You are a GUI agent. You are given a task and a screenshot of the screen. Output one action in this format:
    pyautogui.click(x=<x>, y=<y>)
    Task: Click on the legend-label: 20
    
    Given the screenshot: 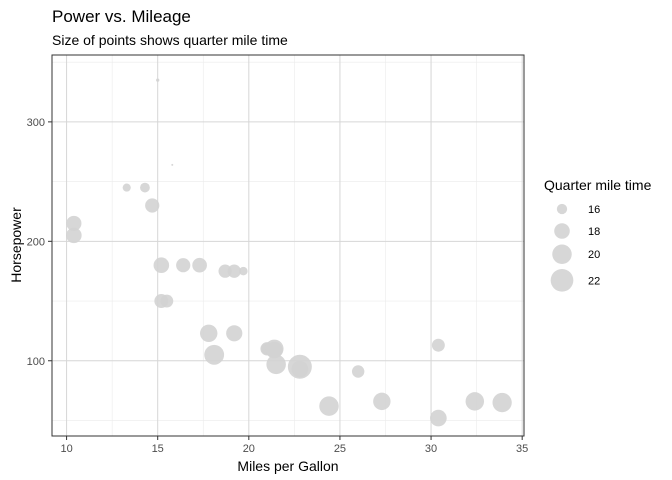 What is the action you would take?
    pyautogui.click(x=594, y=255)
    